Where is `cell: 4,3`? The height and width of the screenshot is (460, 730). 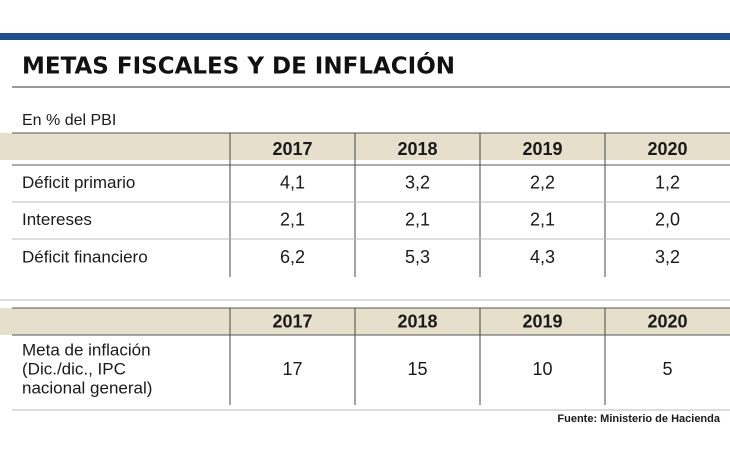 cell: 4,3 is located at coordinates (542, 257).